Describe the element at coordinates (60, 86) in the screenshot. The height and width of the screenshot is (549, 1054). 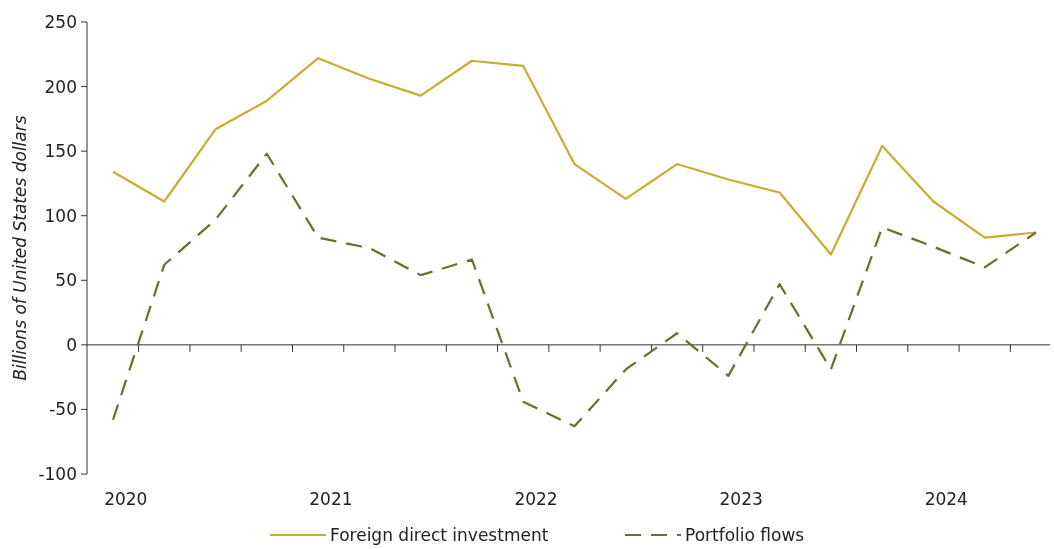
I see `y-tick-label: 200` at that location.